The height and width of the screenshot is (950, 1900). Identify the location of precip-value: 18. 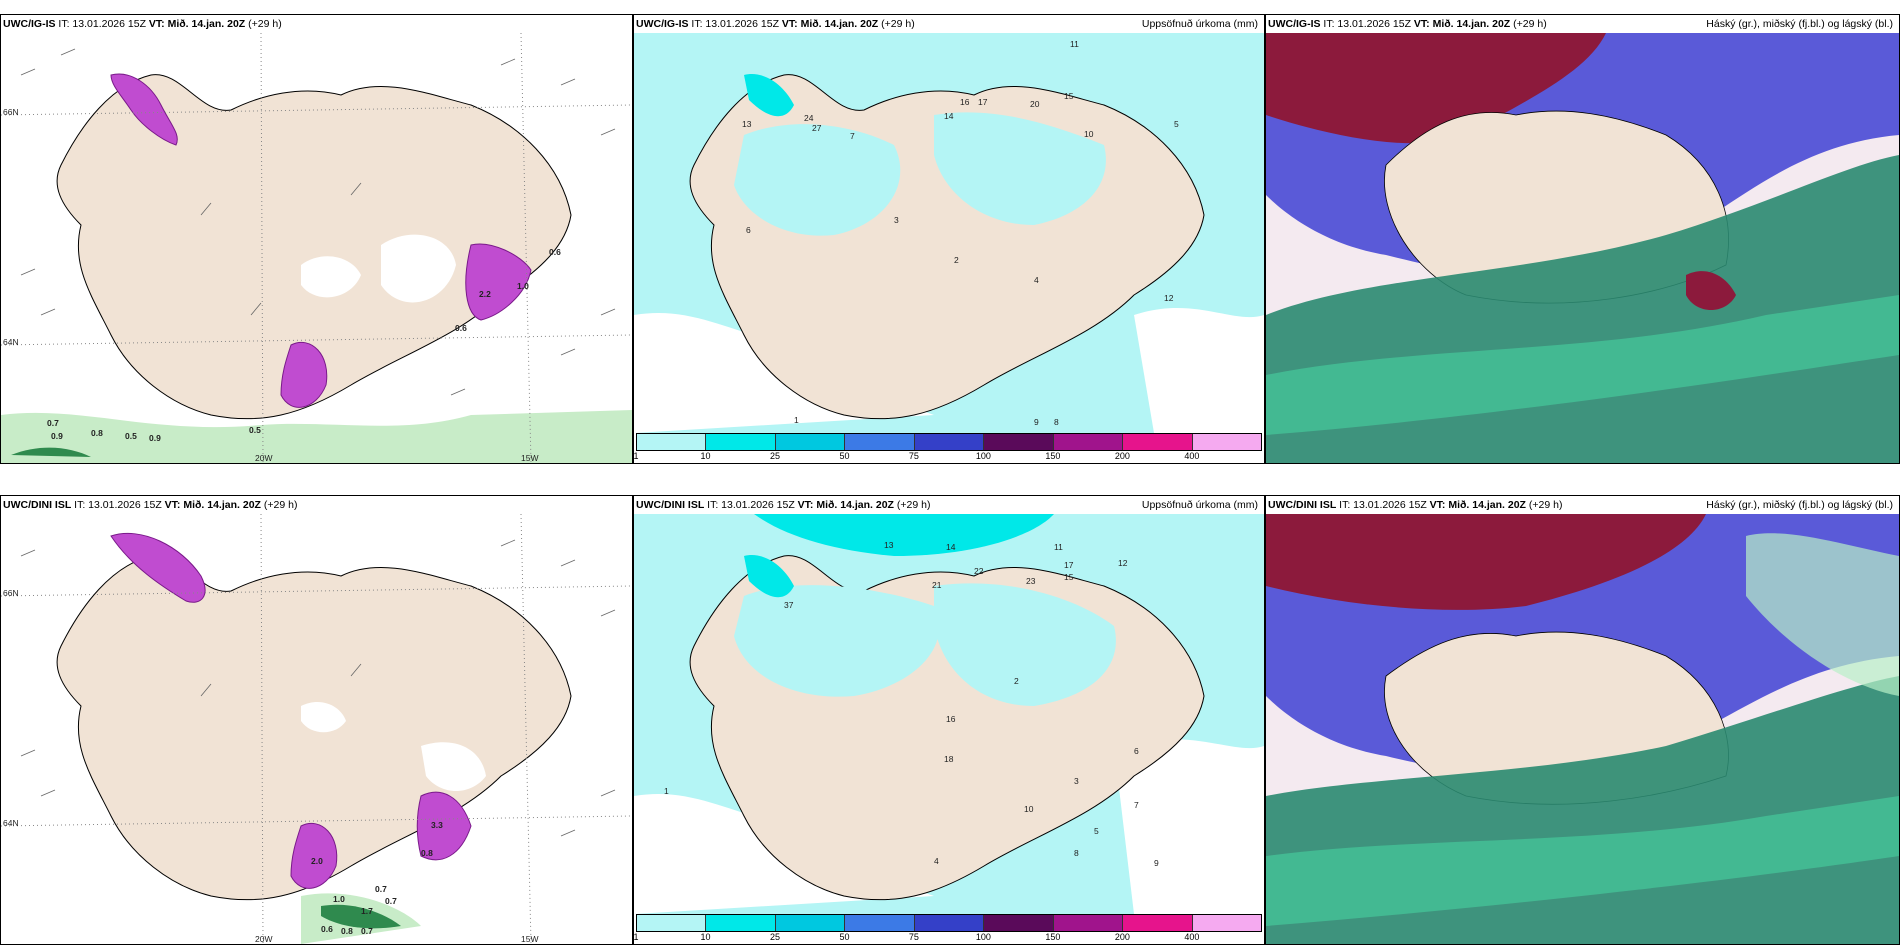
(949, 759).